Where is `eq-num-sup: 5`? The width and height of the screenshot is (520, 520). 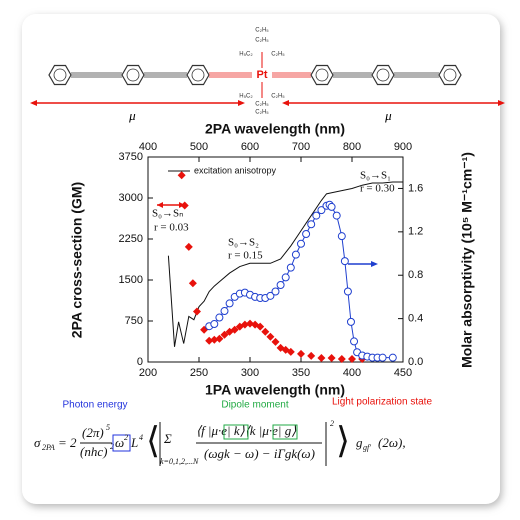 eq-num-sup: 5 is located at coordinates (108, 427).